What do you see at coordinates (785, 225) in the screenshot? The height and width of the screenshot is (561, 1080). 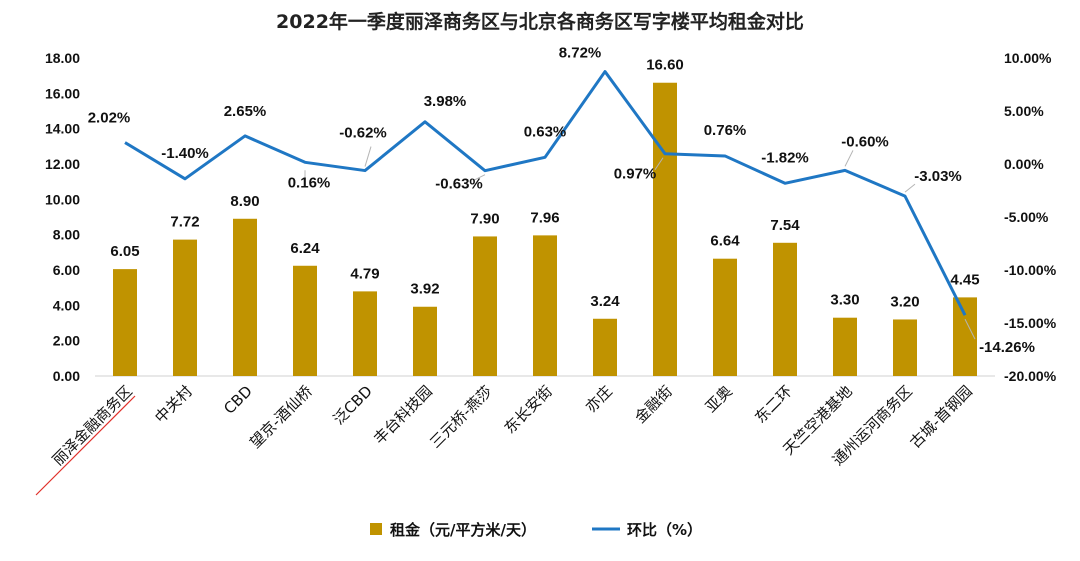 I see `bar-value-label: 7.54` at bounding box center [785, 225].